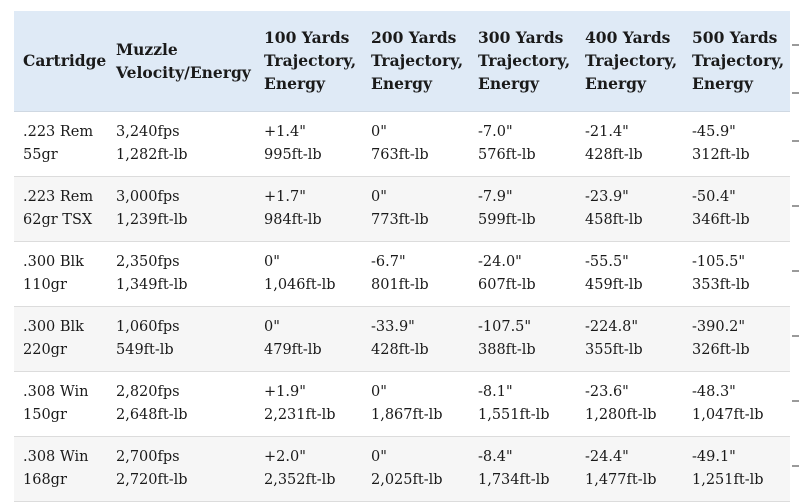 Image resolution: width=800 pixels, height=502 pixels. Describe the element at coordinates (721, 143) in the screenshot. I see `cell-500-yards: -45.9" 312ft-lb` at that location.